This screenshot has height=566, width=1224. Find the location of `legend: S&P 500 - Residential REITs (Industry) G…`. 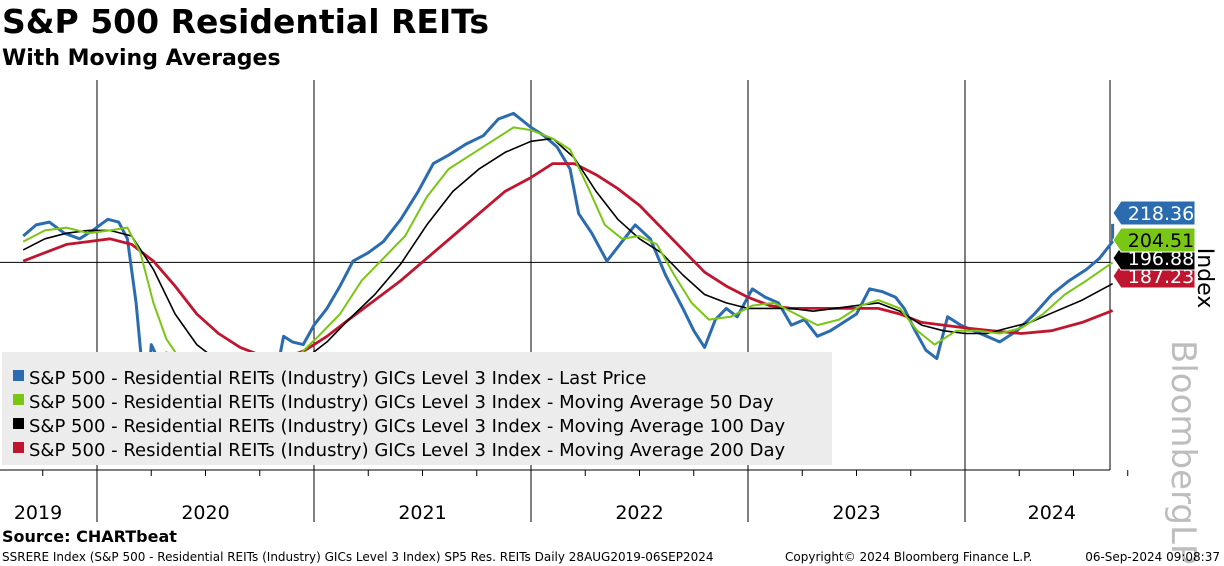

legend: S&P 500 - Residential REITs (Industry) G… is located at coordinates (417, 408).